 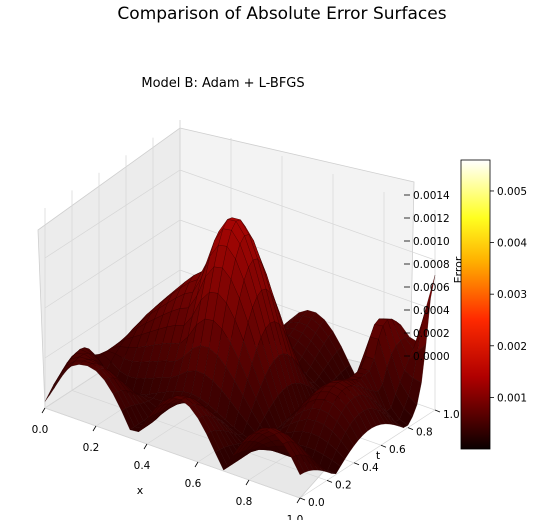 I want to click on floor-grid-x, so click(x=367, y=454).